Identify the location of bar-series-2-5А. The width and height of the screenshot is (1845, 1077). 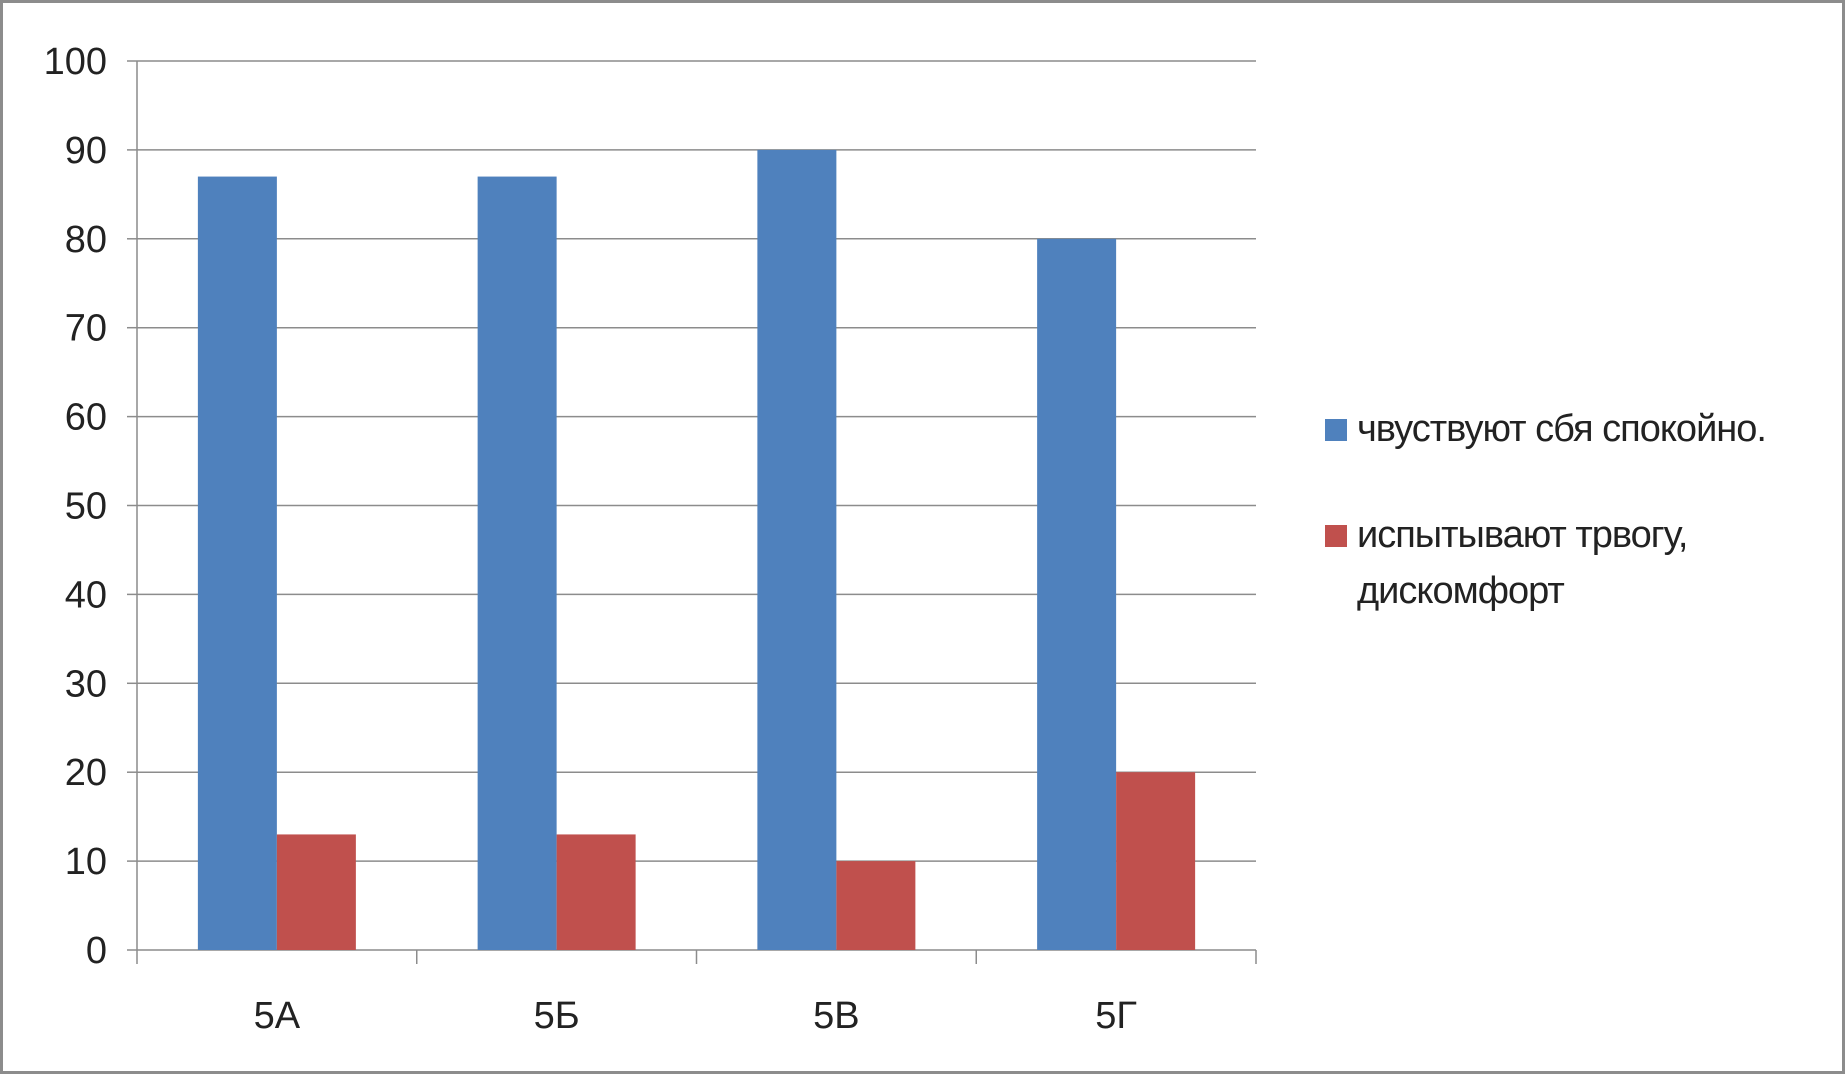
(316, 892).